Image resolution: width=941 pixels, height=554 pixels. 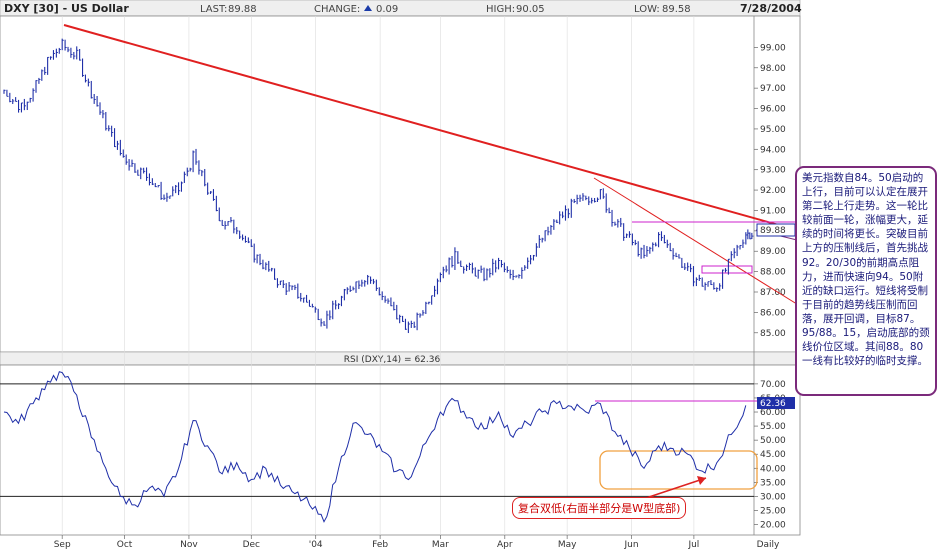 What do you see at coordinates (727, 269) in the screenshot?
I see `neckline-band` at bounding box center [727, 269].